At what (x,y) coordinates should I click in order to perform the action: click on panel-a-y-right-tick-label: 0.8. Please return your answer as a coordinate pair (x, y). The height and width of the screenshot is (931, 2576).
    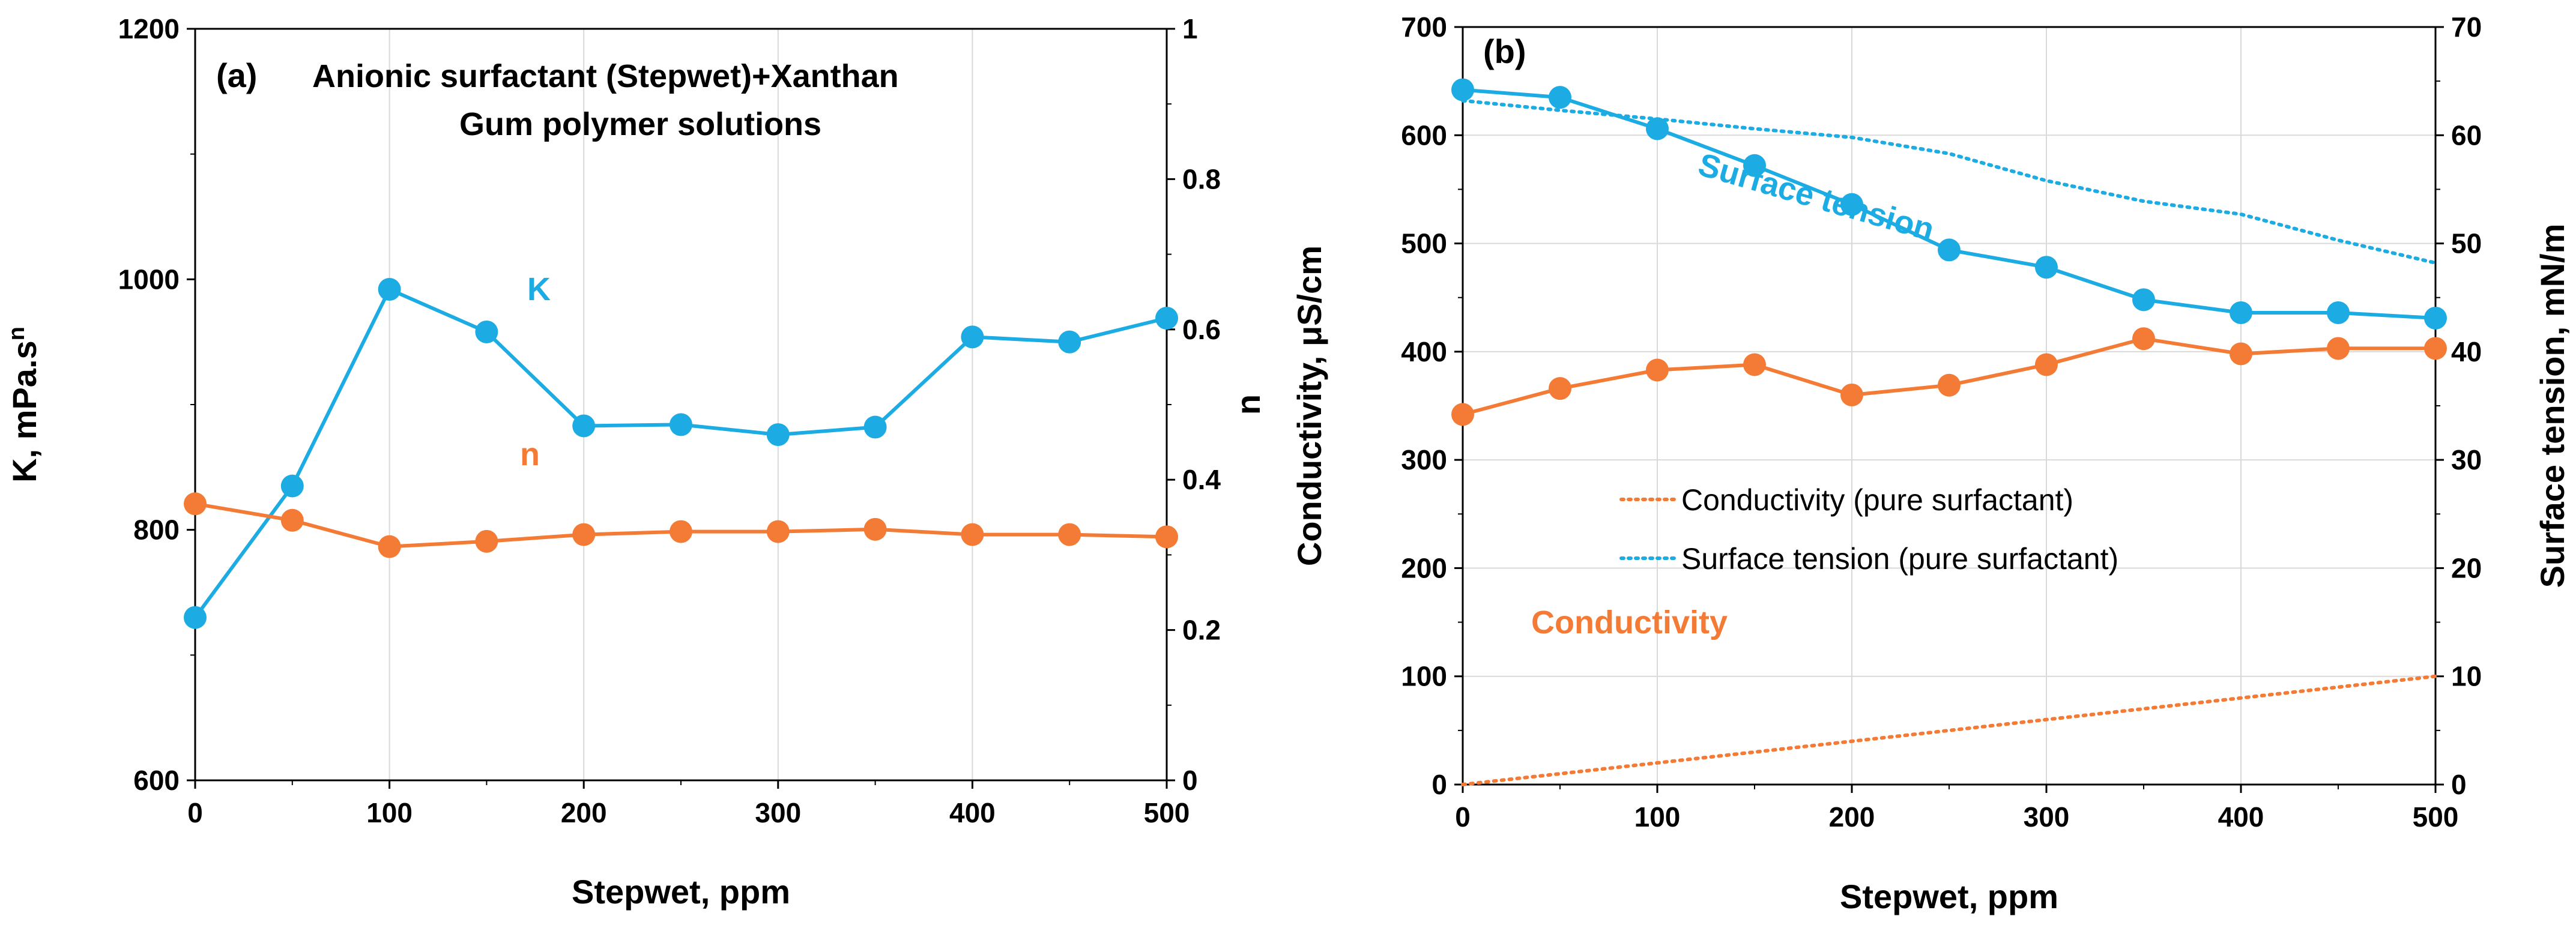
    Looking at the image, I should click on (1201, 178).